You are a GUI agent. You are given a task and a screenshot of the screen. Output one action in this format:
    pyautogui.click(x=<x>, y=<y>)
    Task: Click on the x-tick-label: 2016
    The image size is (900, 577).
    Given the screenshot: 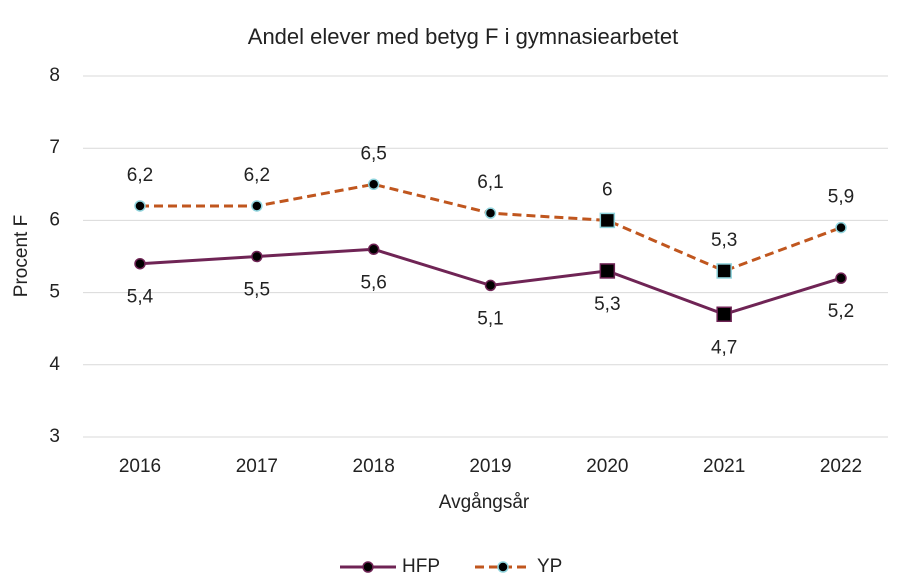 What is the action you would take?
    pyautogui.click(x=140, y=466)
    